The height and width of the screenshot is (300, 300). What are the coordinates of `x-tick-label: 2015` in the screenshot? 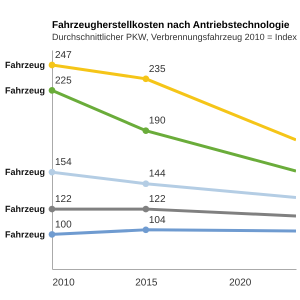 It's located at (146, 283).